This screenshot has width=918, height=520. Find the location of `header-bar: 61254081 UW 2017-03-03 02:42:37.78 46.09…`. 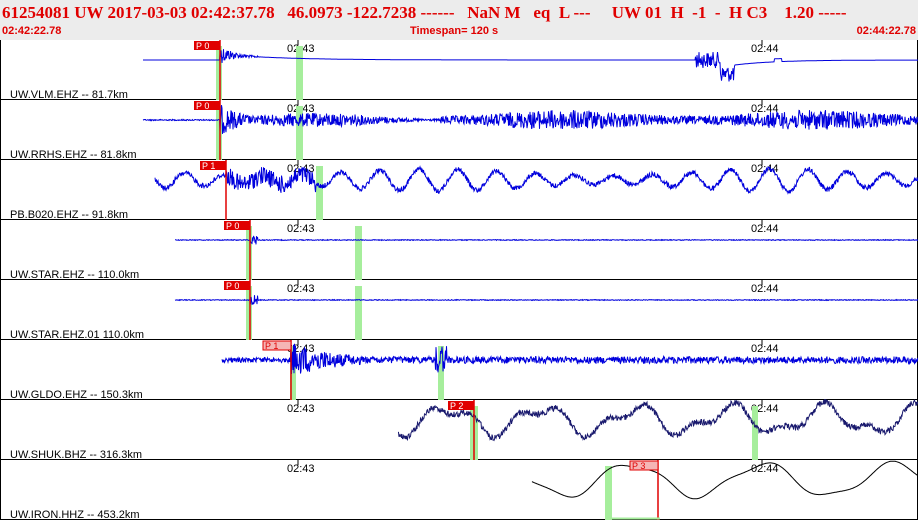

header-bar: 61254081 UW 2017-03-03 02:42:37.78 46.09… is located at coordinates (459, 20).